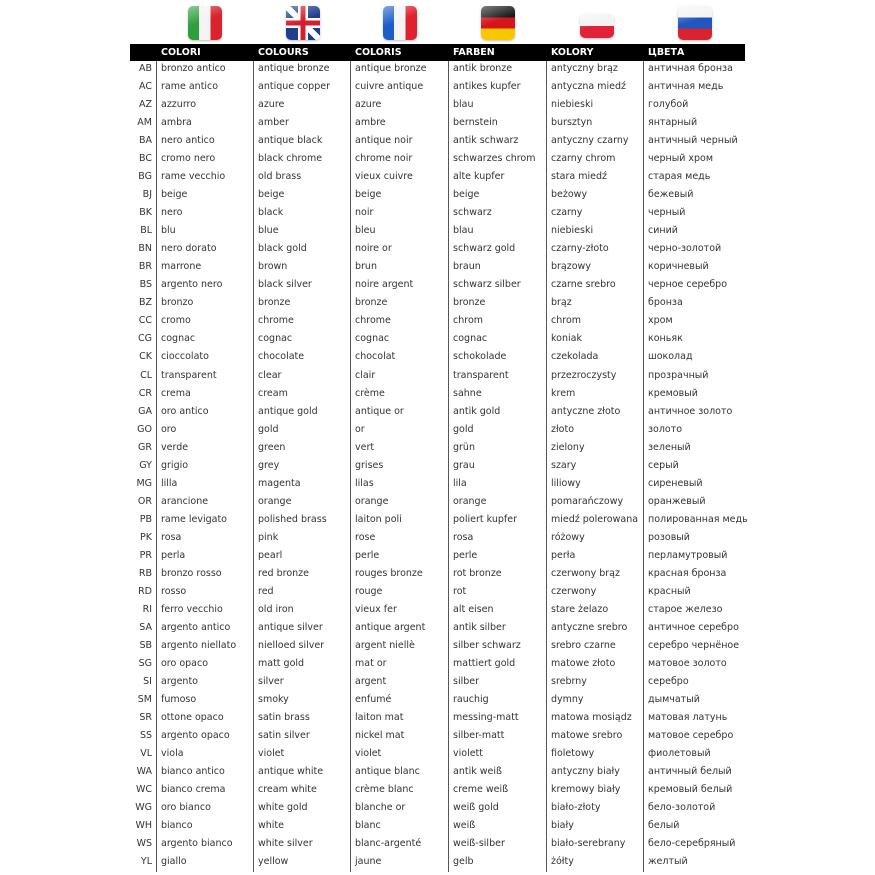 The width and height of the screenshot is (875, 875). What do you see at coordinates (688, 285) in the screenshot?
I see `color-name: черное серебро` at bounding box center [688, 285].